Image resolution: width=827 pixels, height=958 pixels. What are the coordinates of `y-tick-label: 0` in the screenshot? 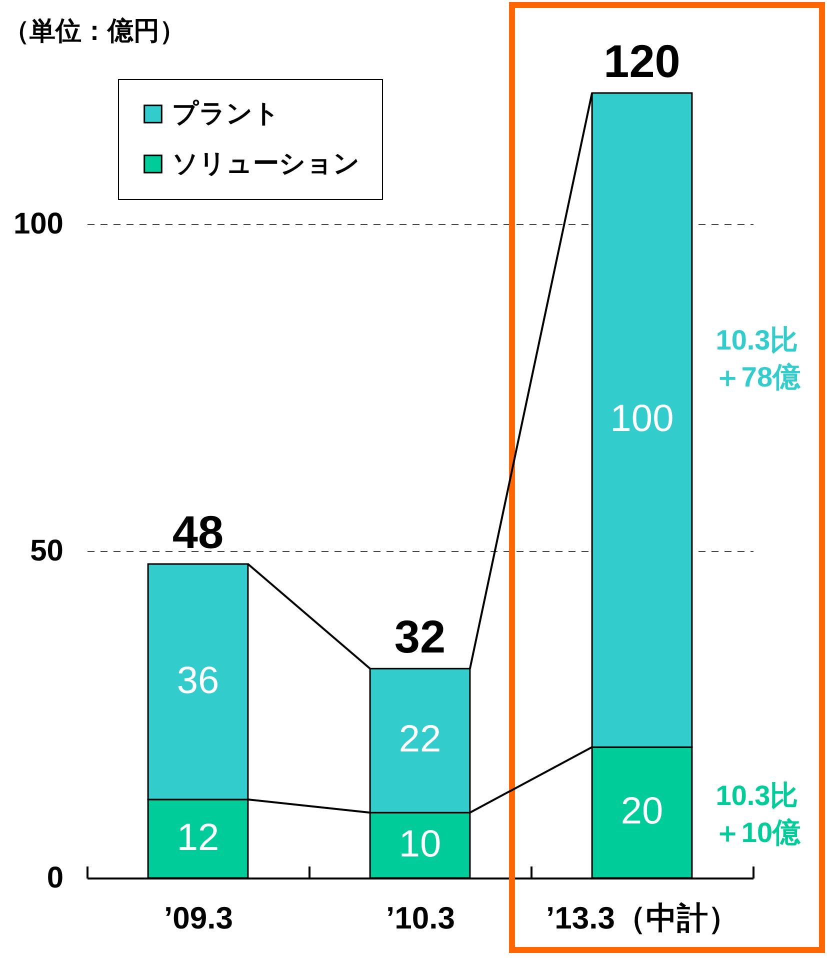 It's located at (55, 878).